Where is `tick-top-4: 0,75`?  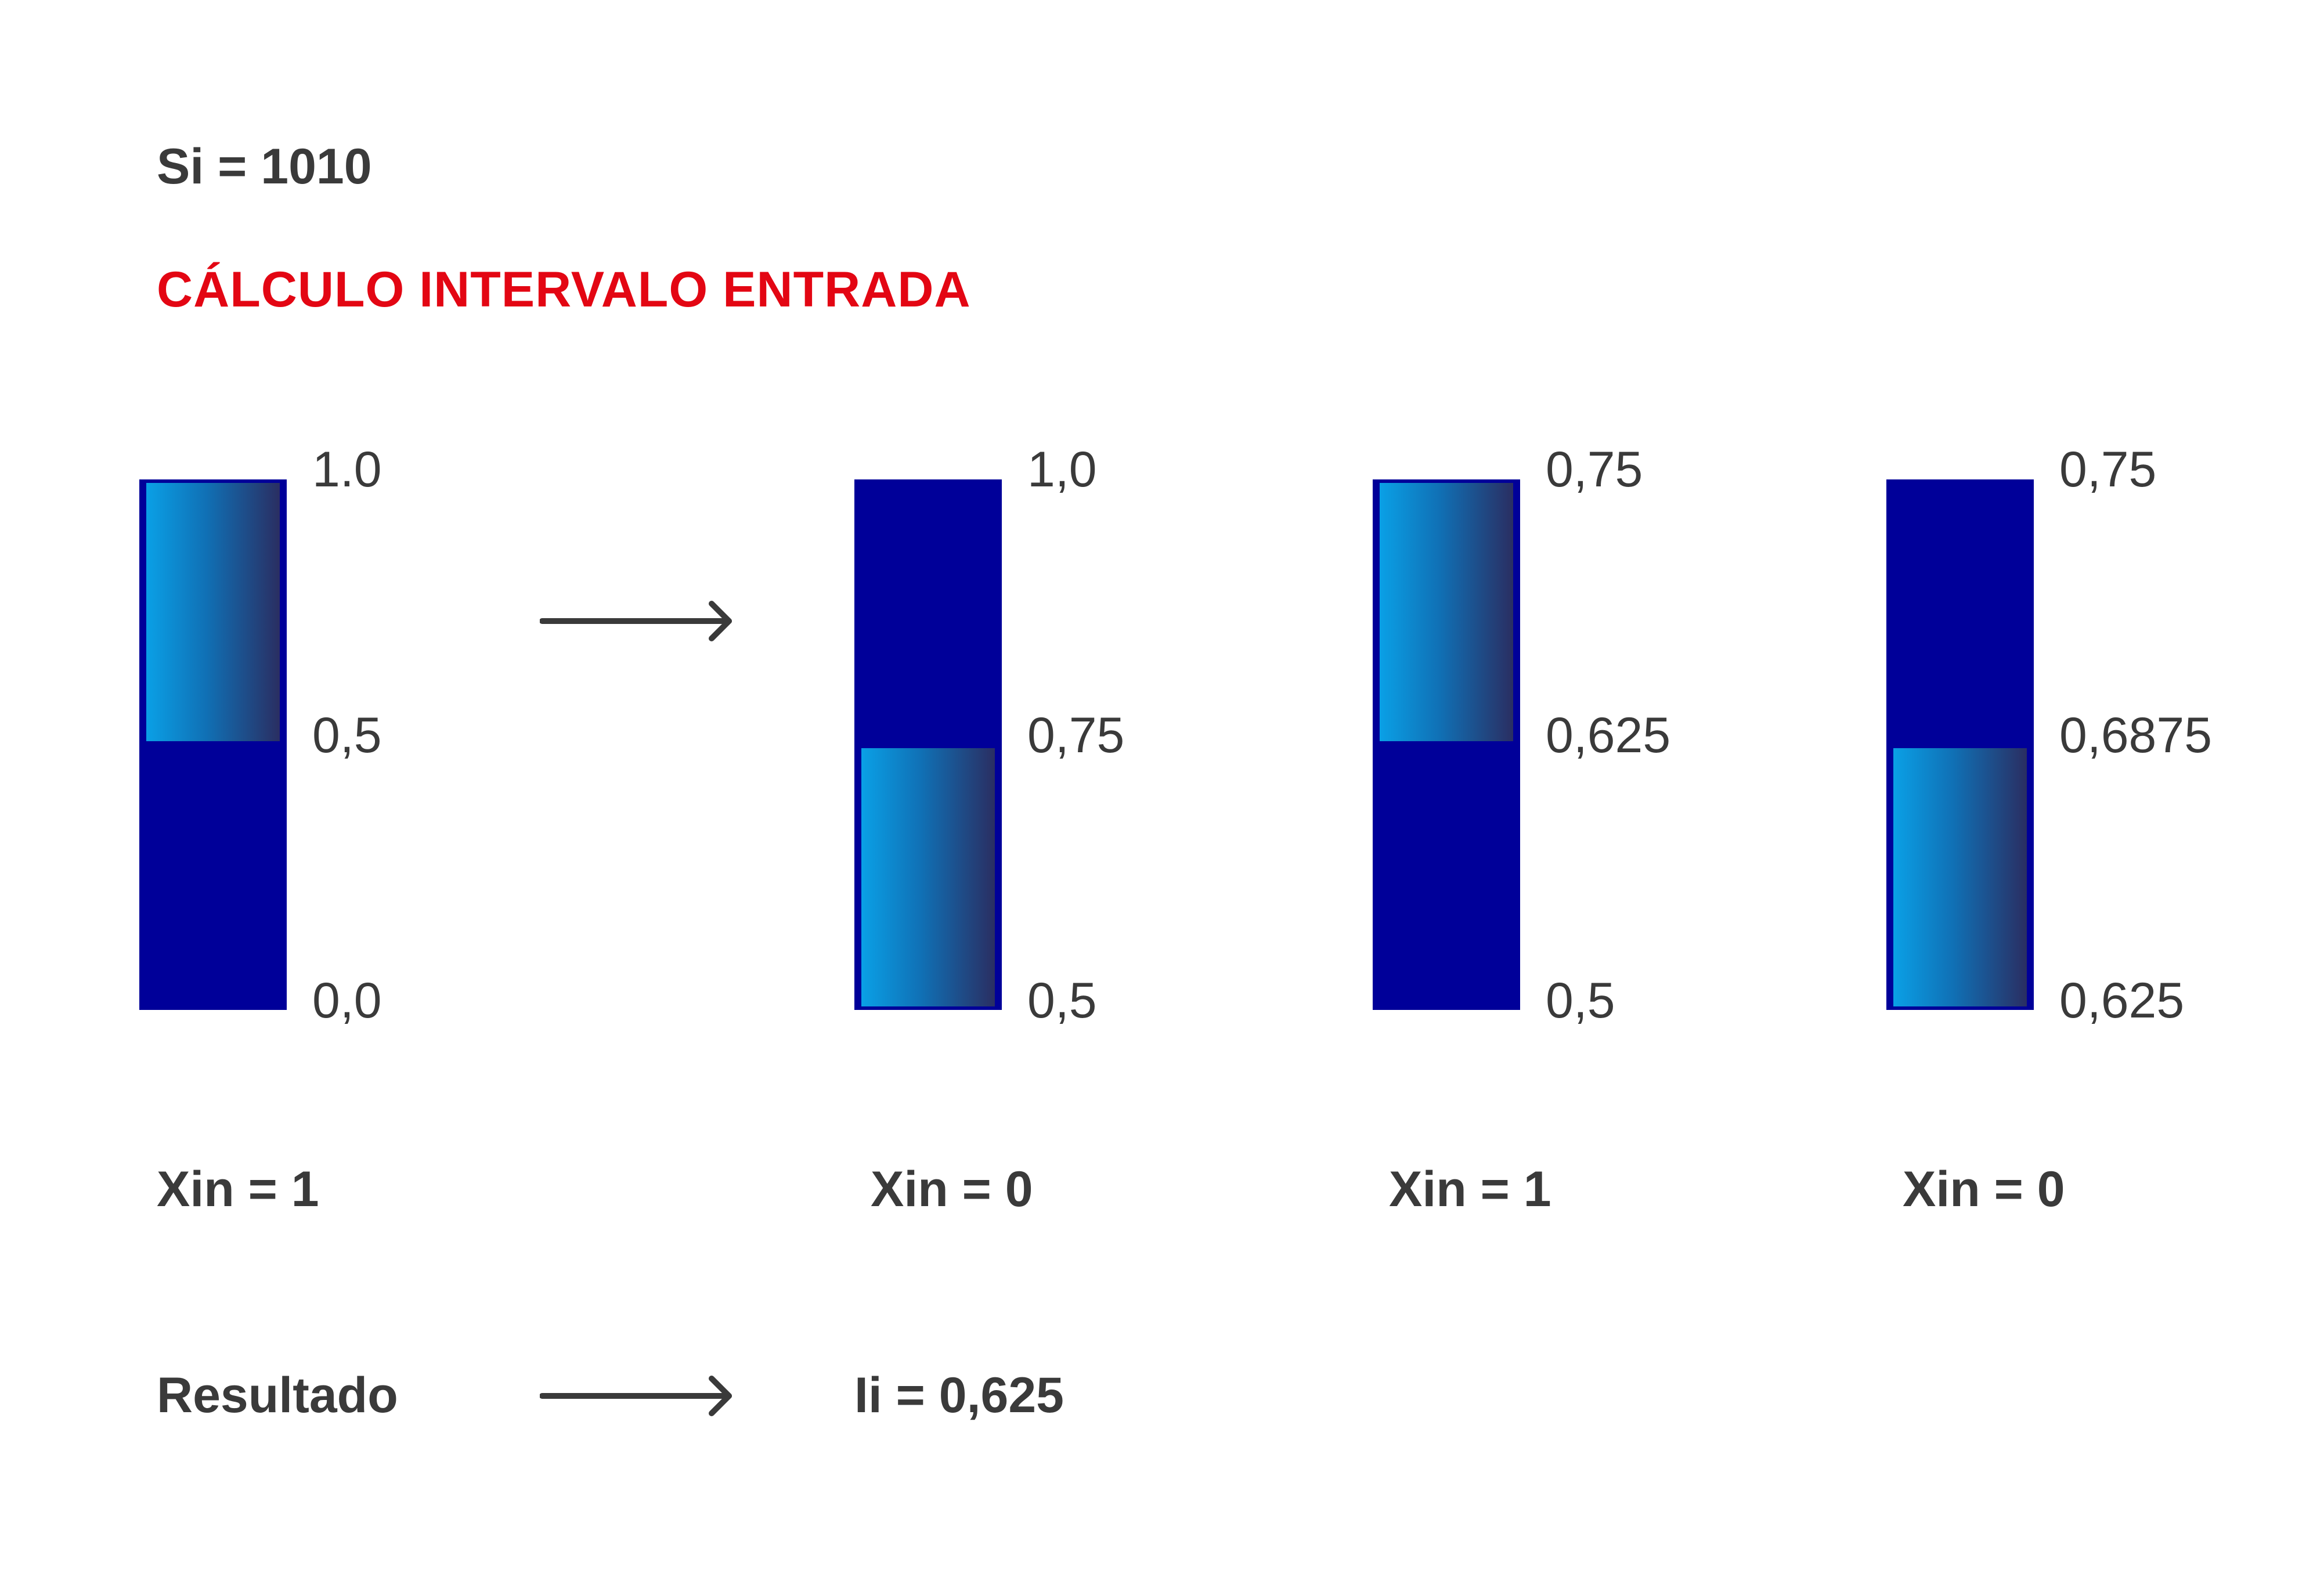 tick-top-4: 0,75 is located at coordinates (2108, 470).